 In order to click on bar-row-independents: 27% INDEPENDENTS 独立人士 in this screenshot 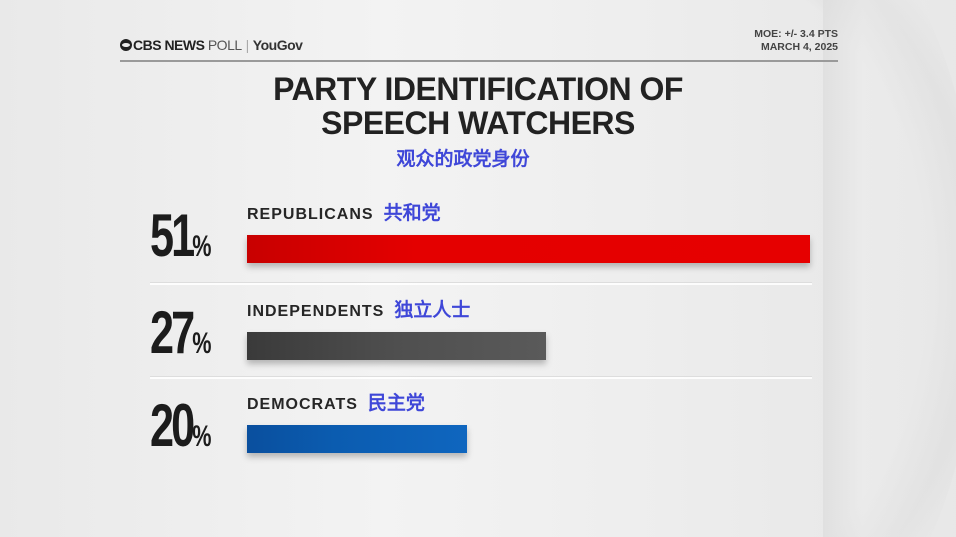, I will do `click(481, 335)`.